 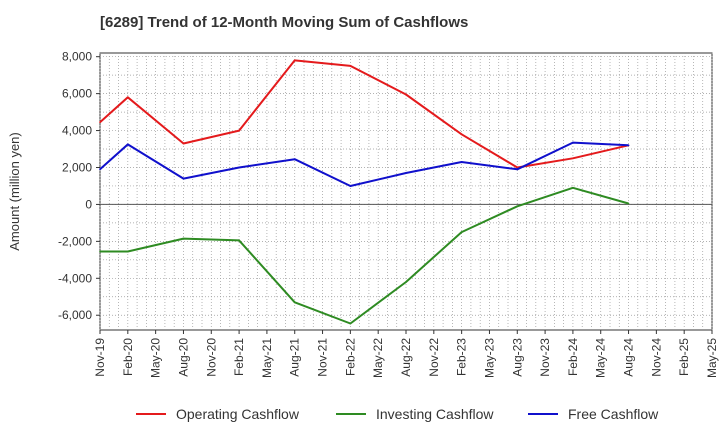 I want to click on x-tick-label: Nov-19, so click(x=100, y=357).